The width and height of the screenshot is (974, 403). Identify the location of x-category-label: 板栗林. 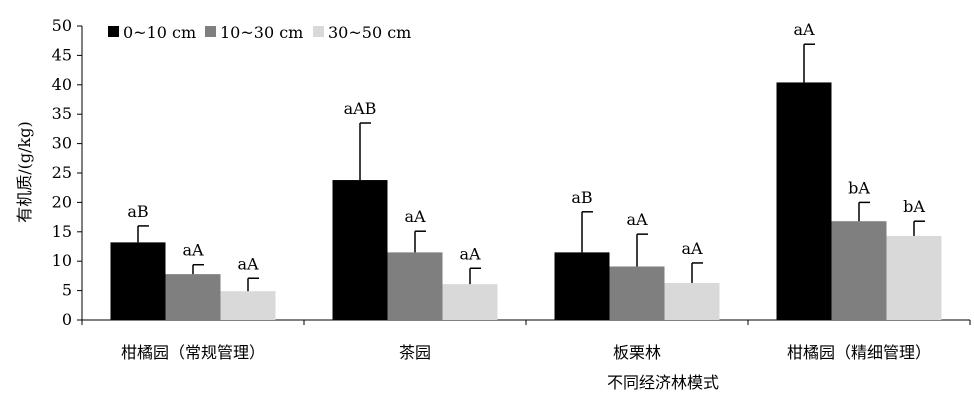
(637, 352).